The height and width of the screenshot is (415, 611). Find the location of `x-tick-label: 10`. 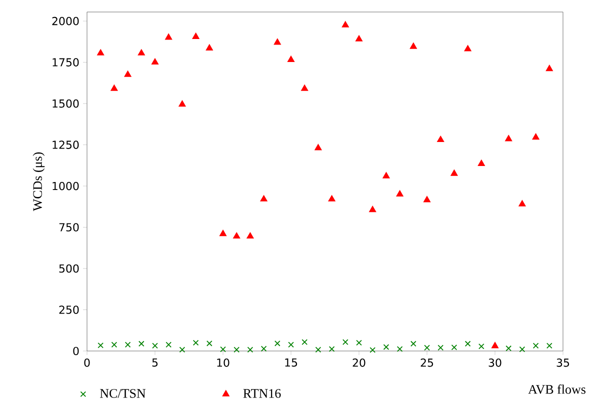

x-tick-label: 10 is located at coordinates (223, 362).